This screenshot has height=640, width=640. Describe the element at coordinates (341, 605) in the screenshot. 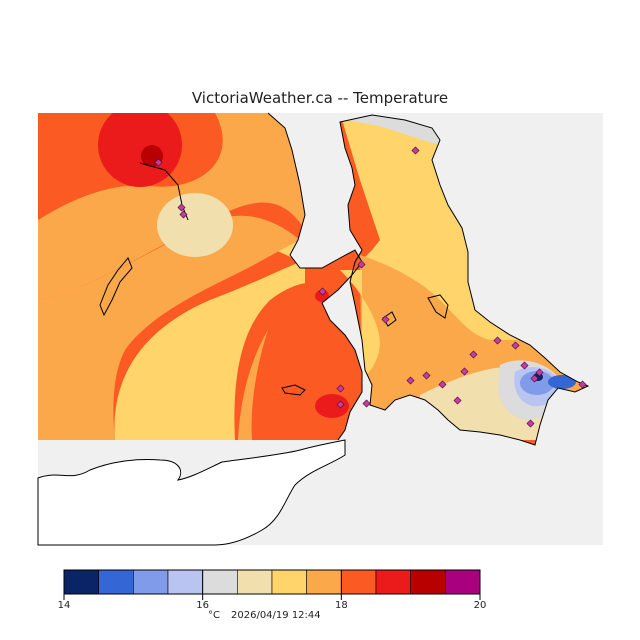

I see `legend-tick-label: 18` at that location.